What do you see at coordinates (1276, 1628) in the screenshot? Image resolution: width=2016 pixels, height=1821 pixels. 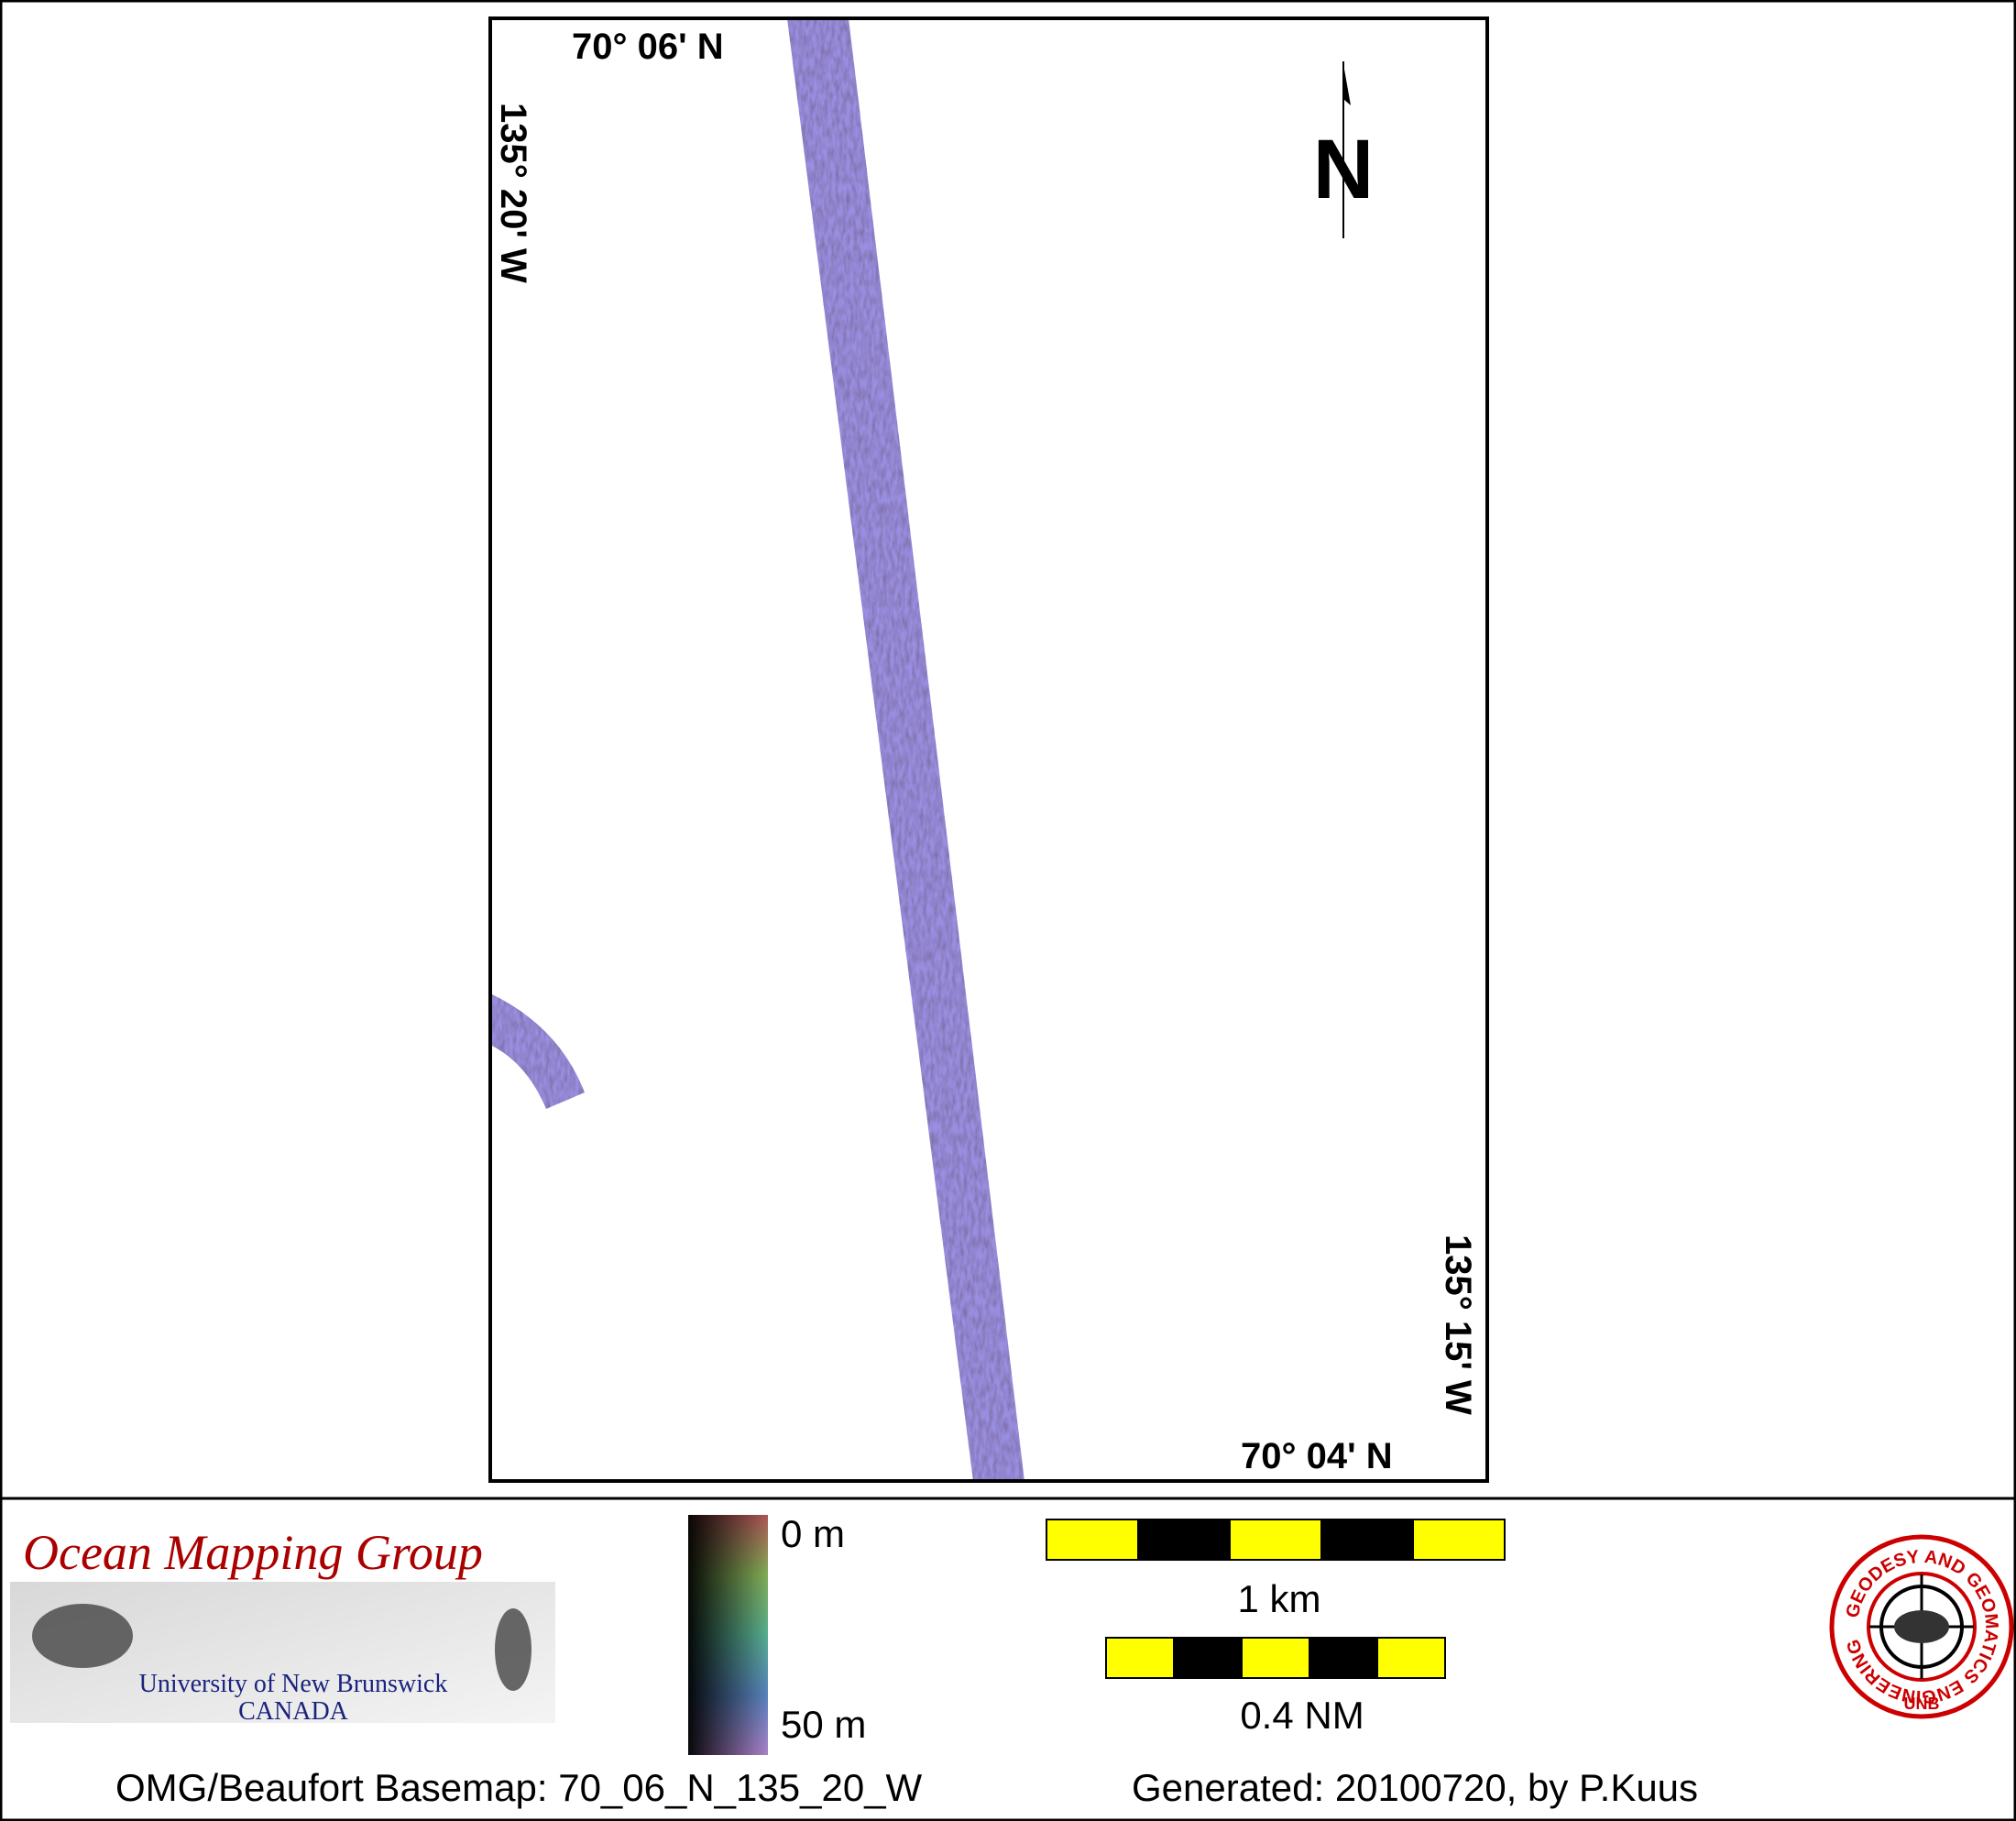 I see `scale-bars: 1 km 0.4 NM` at bounding box center [1276, 1628].